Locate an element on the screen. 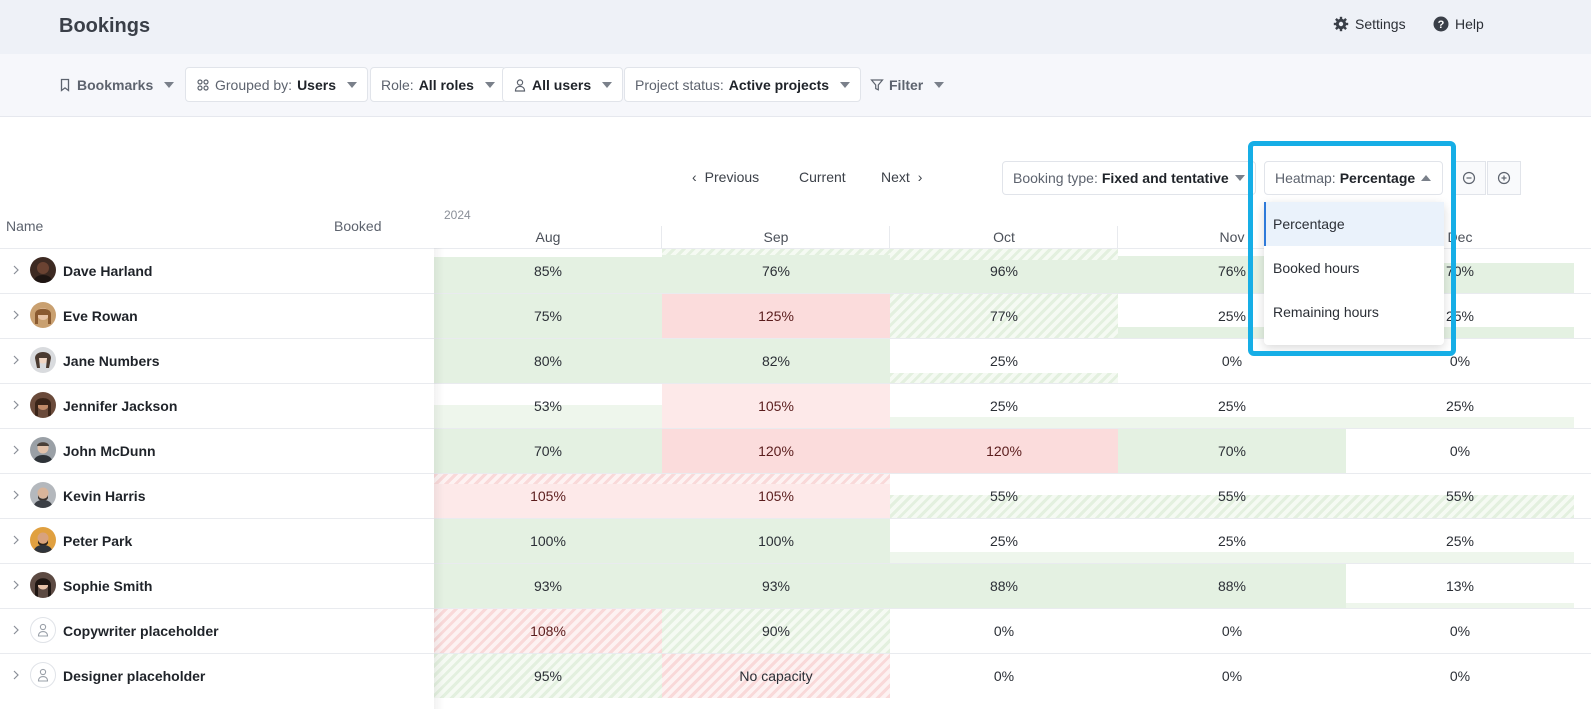 This screenshot has height=709, width=1591. heatmap-cell: 96% is located at coordinates (1004, 271).